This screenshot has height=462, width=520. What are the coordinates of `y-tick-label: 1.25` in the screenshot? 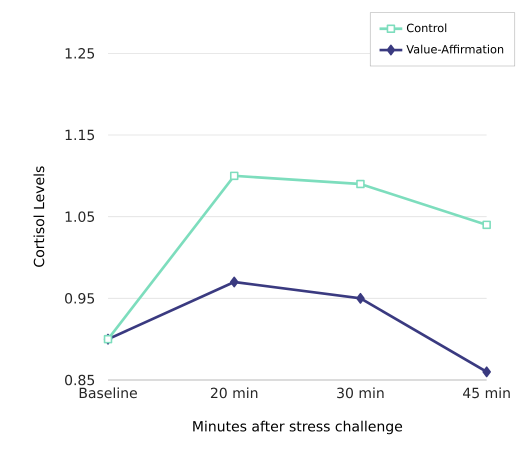 It's located at (80, 53).